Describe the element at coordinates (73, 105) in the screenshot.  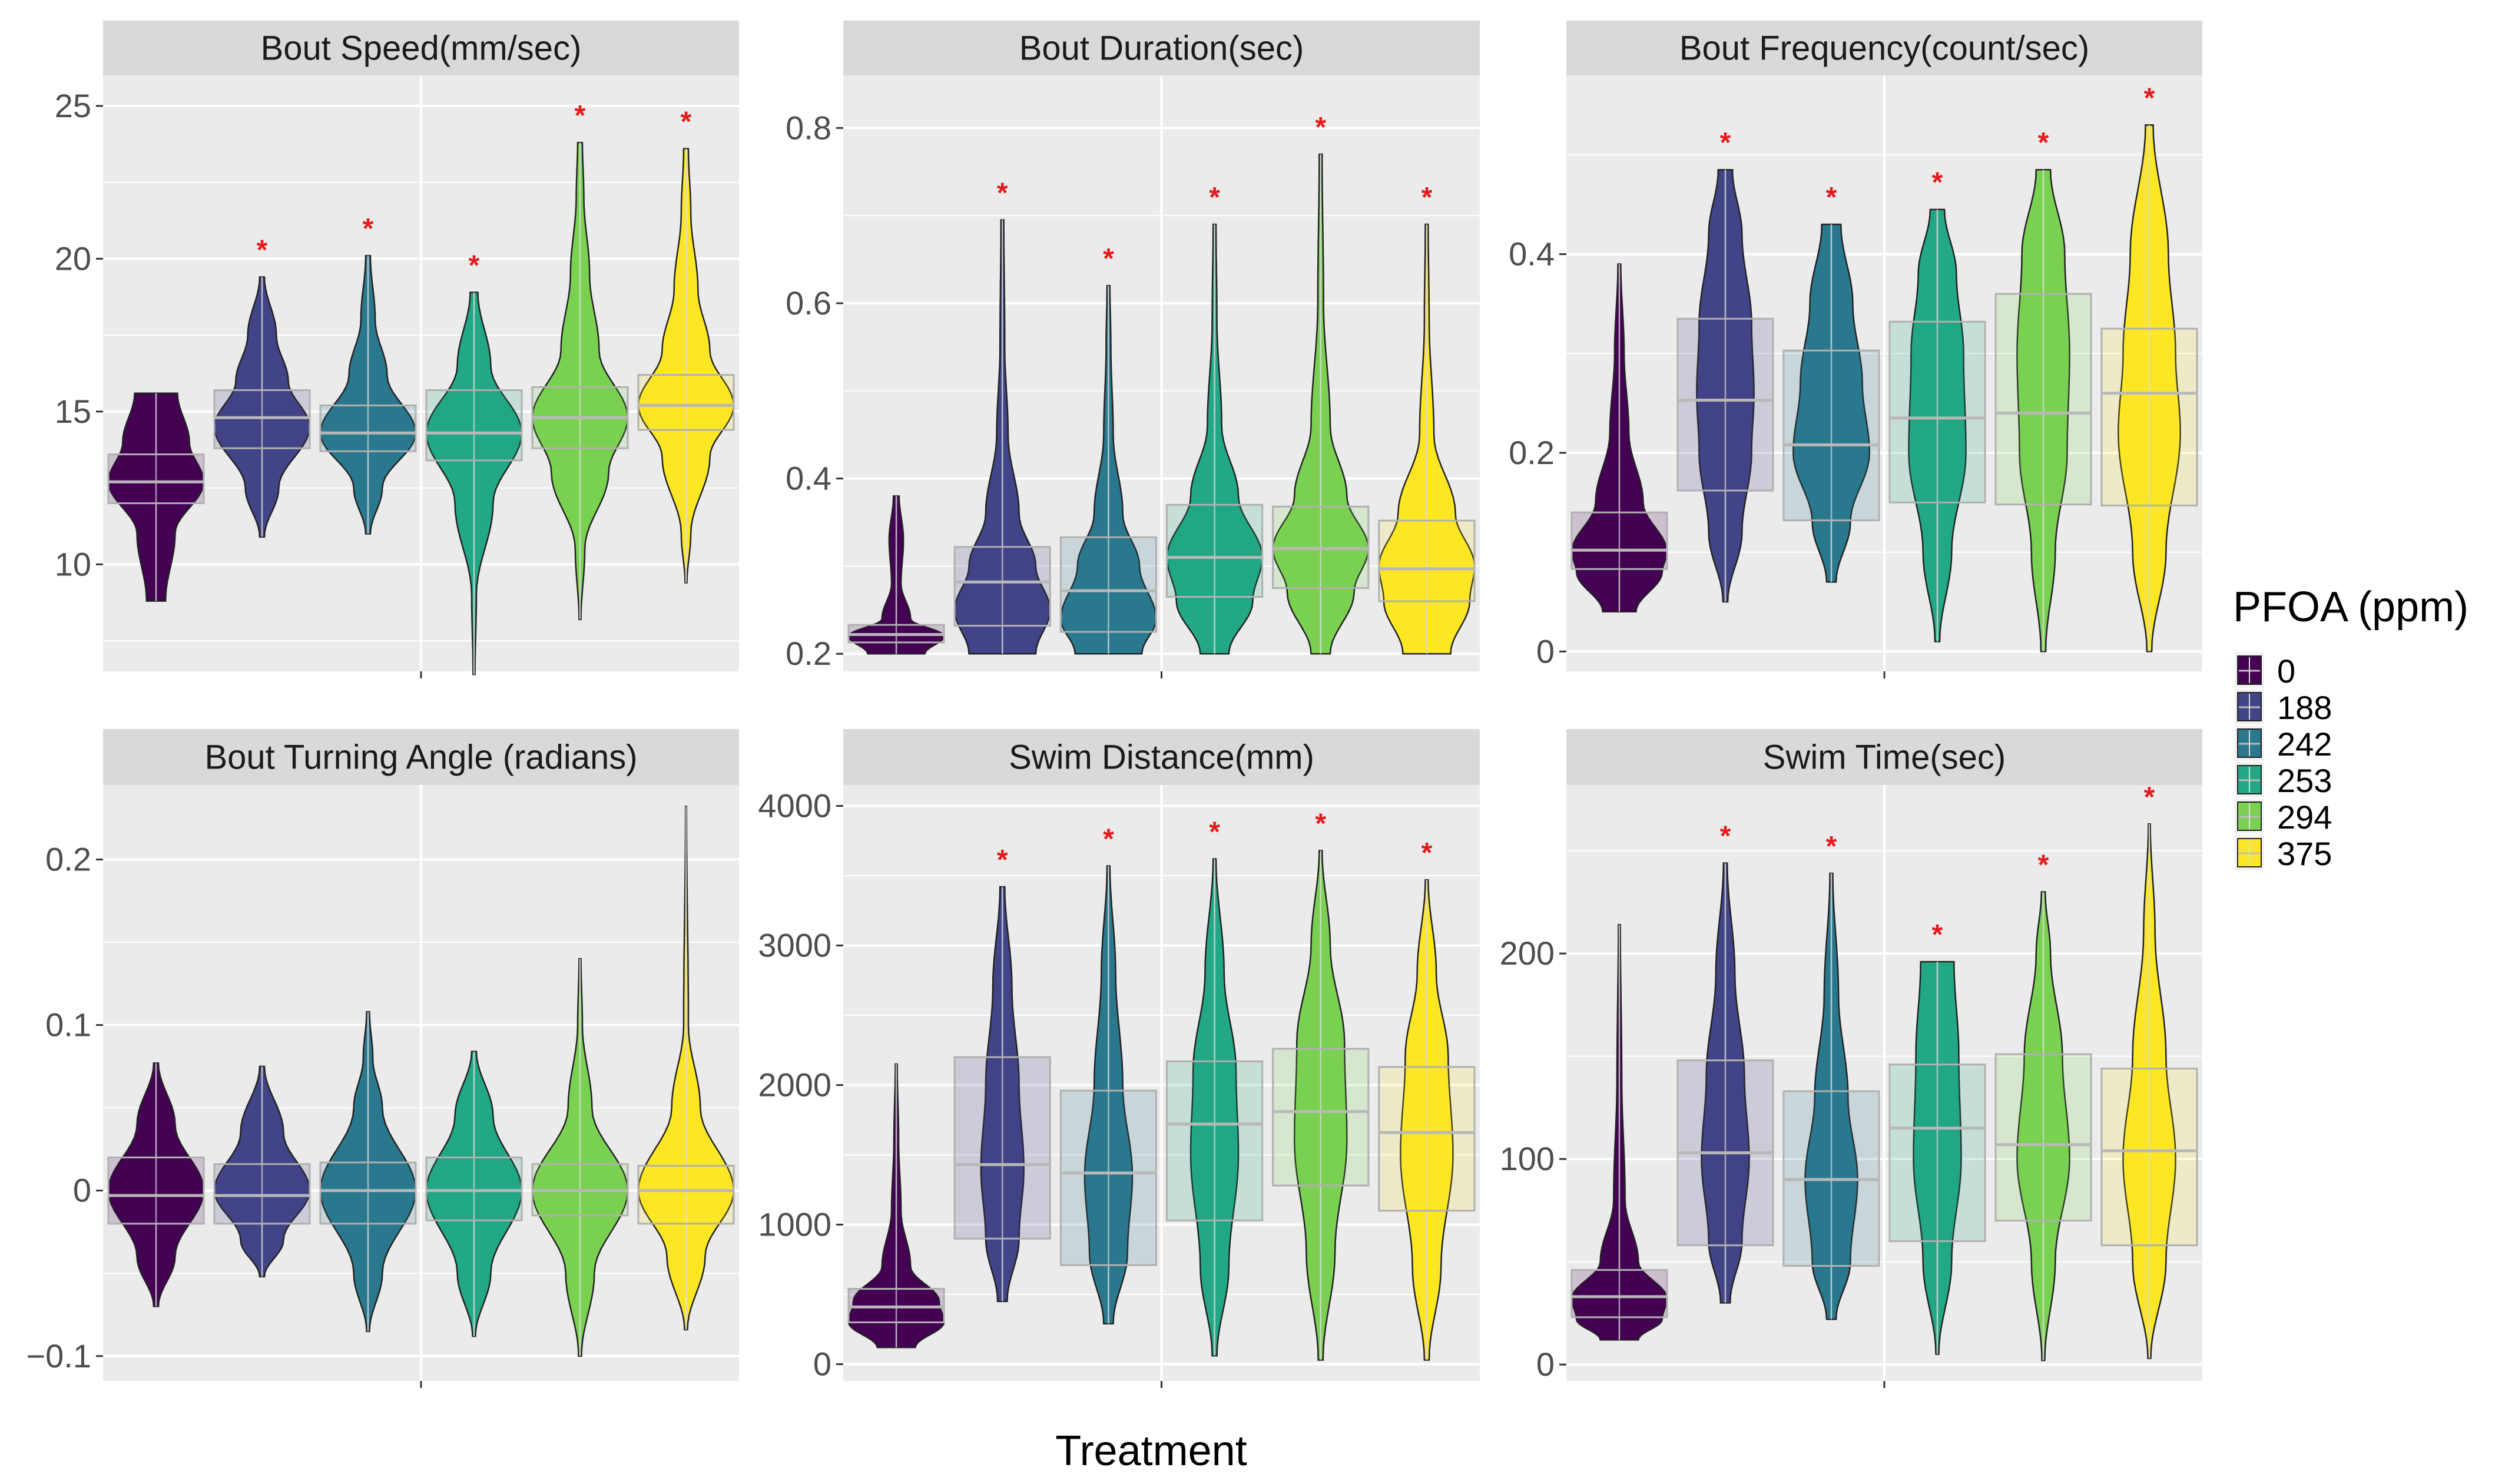
I see `y-tick-label: 25` at that location.